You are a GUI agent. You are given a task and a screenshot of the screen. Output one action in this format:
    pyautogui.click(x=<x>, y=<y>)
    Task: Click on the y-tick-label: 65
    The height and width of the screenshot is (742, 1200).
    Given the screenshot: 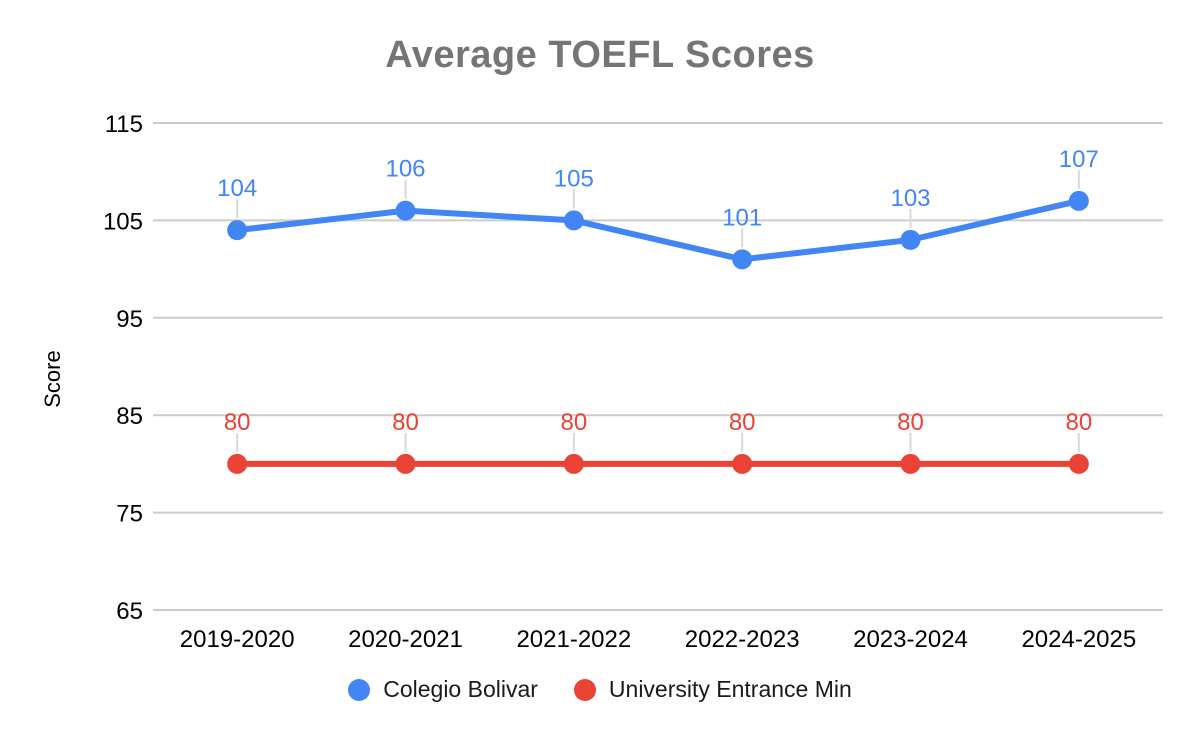 What is the action you would take?
    pyautogui.click(x=129, y=611)
    